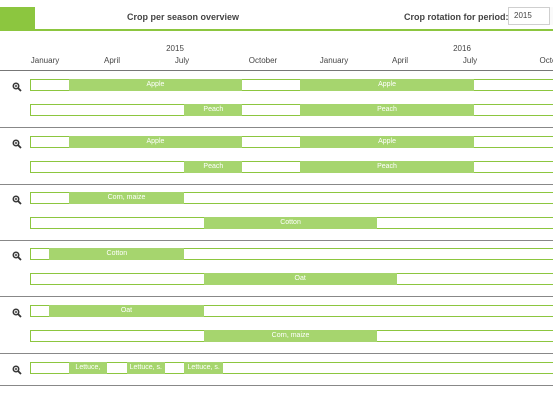  What do you see at coordinates (529, 16) in the screenshot?
I see `period-select: 2015` at bounding box center [529, 16].